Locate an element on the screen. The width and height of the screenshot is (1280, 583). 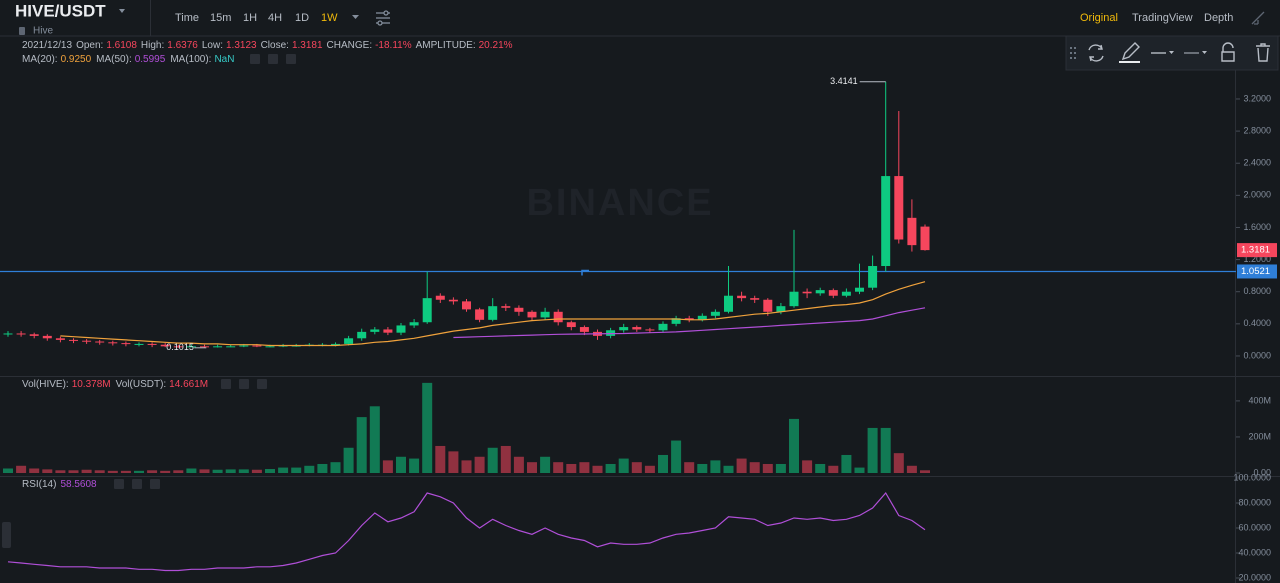
y-tick-label: 2.8000 is located at coordinates (1257, 130).